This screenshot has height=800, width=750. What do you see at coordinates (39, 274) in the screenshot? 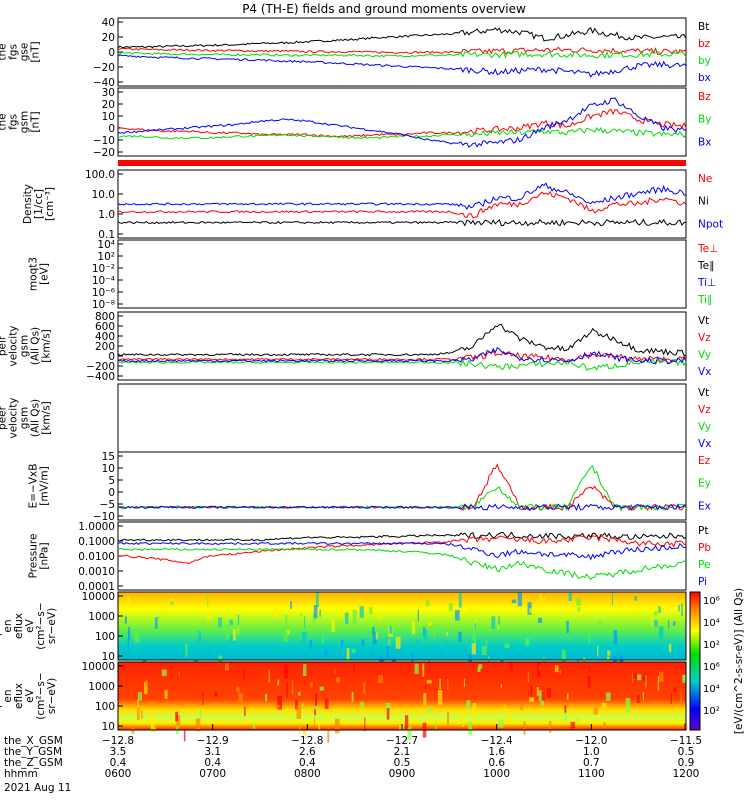
I see `ylabel: moqt3 [eV]` at bounding box center [39, 274].